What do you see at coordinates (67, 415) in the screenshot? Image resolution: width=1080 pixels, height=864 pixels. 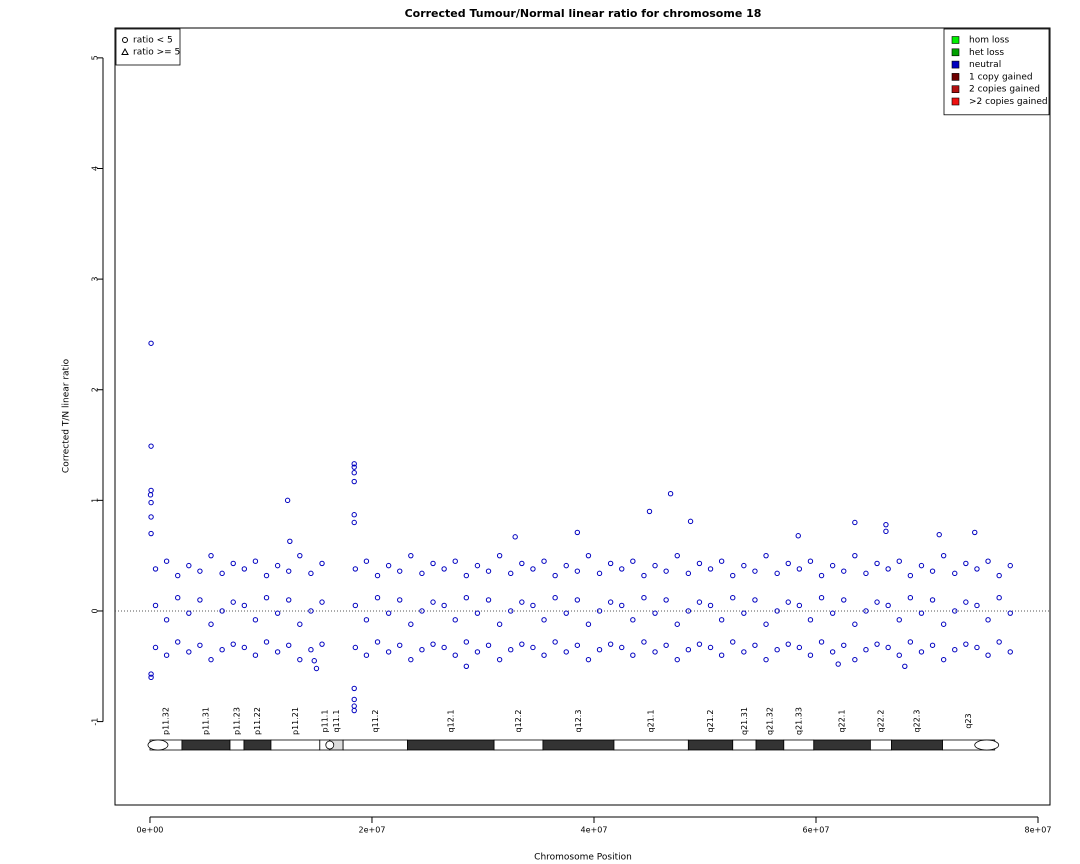 I see `y-axis-title: Corrected T/N linear ratio` at bounding box center [67, 415].